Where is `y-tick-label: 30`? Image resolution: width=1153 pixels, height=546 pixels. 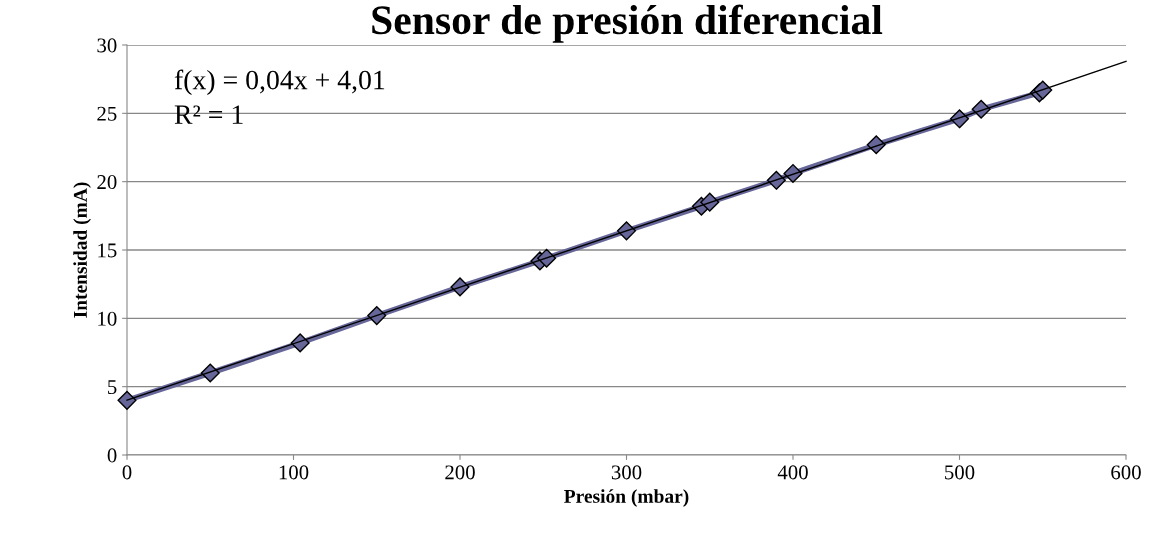
y-tick-label: 30 is located at coordinates (107, 45).